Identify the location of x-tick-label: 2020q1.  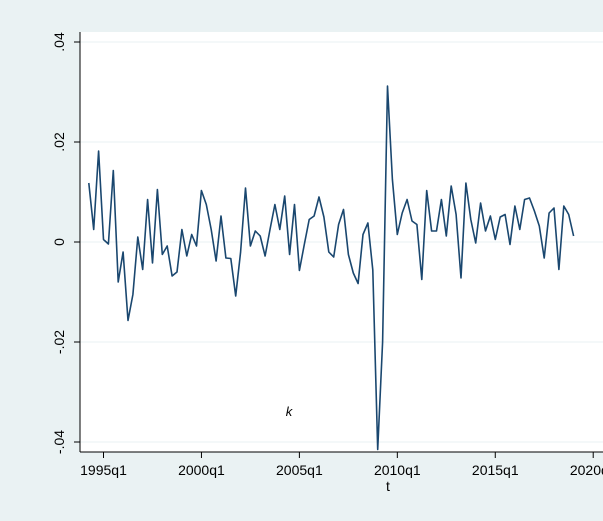
(586, 470).